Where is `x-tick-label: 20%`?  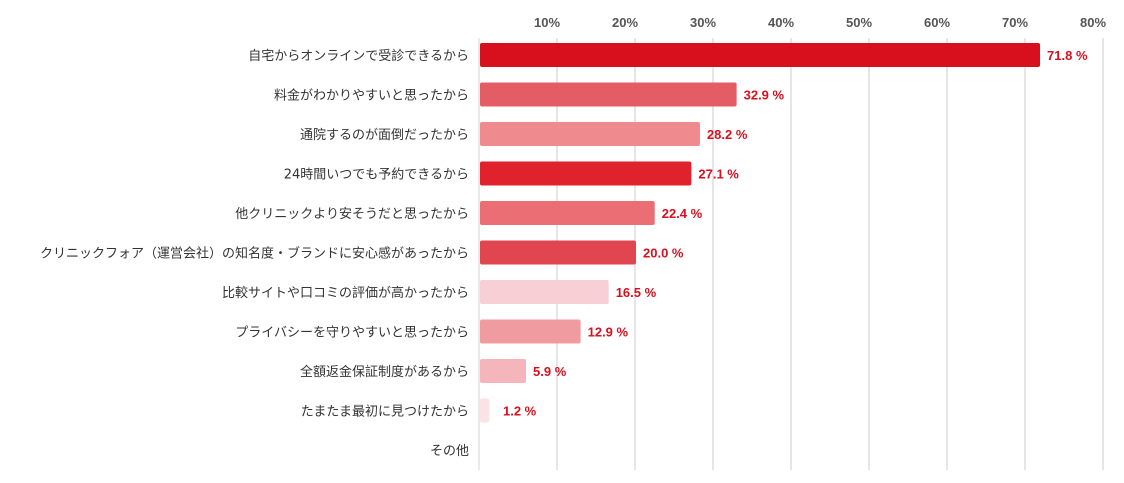
x-tick-label: 20% is located at coordinates (625, 22).